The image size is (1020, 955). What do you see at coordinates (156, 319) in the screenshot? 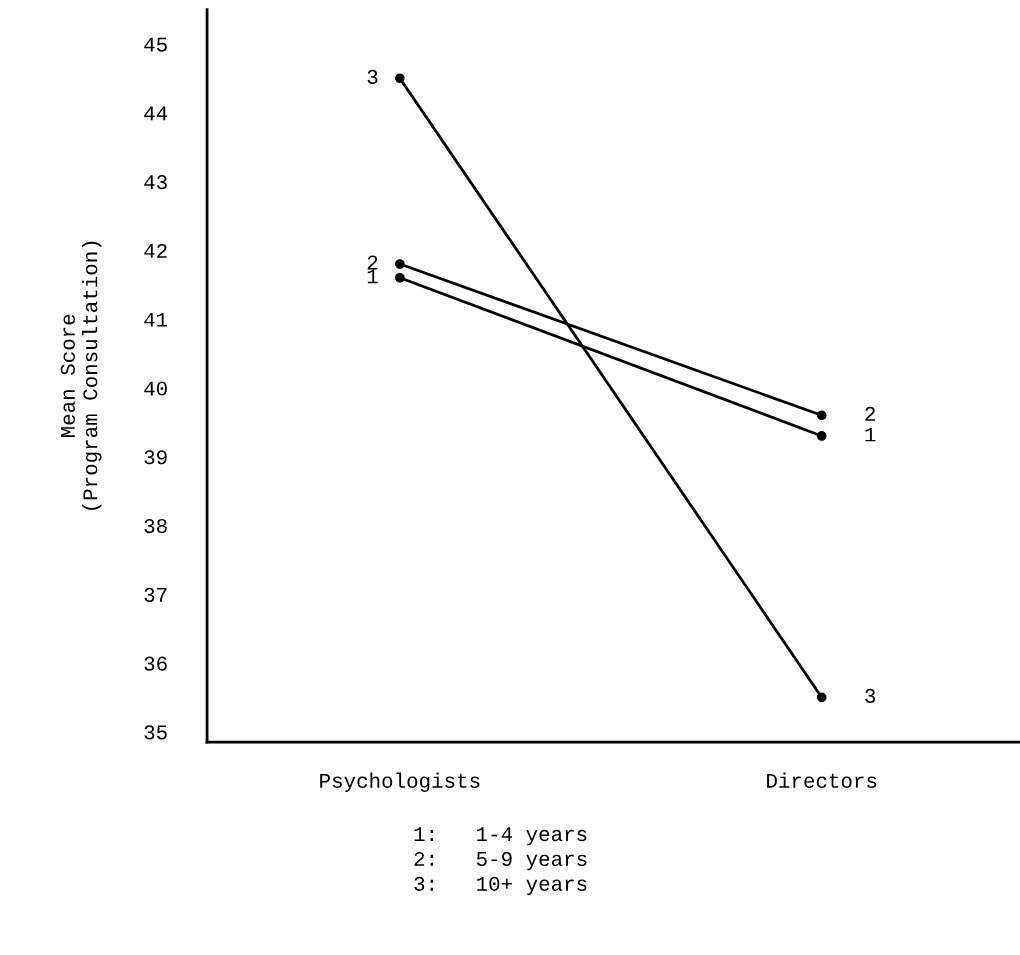
I see `y-tick-label: 41` at bounding box center [156, 319].